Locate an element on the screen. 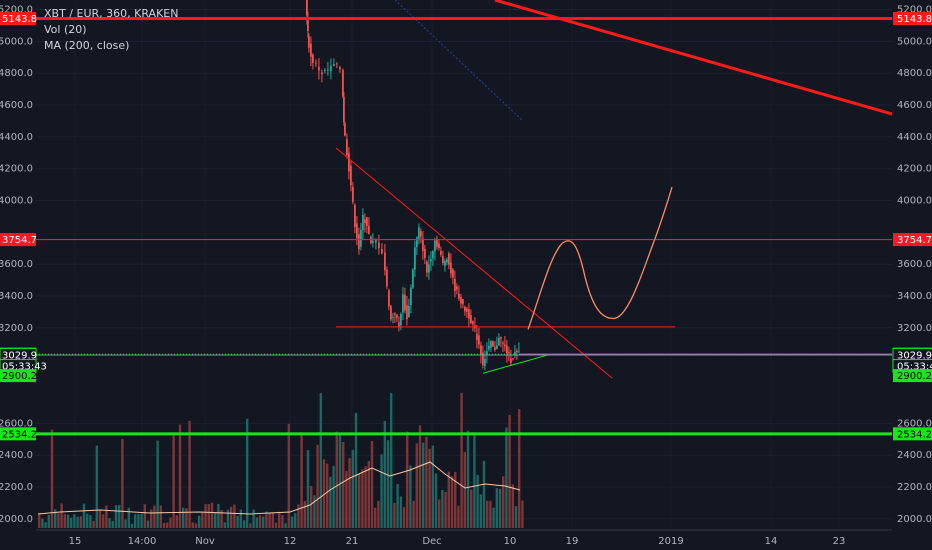 This screenshot has height=550, width=932. price-tag-right-text: 2534.2 is located at coordinates (914, 434).